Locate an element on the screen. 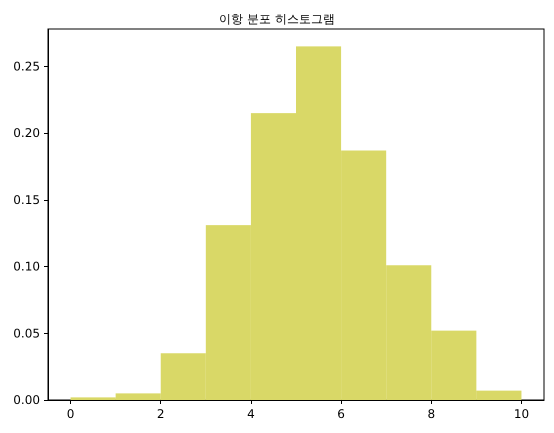 This screenshot has height=433, width=554. x-tick-label: 2 is located at coordinates (160, 414).